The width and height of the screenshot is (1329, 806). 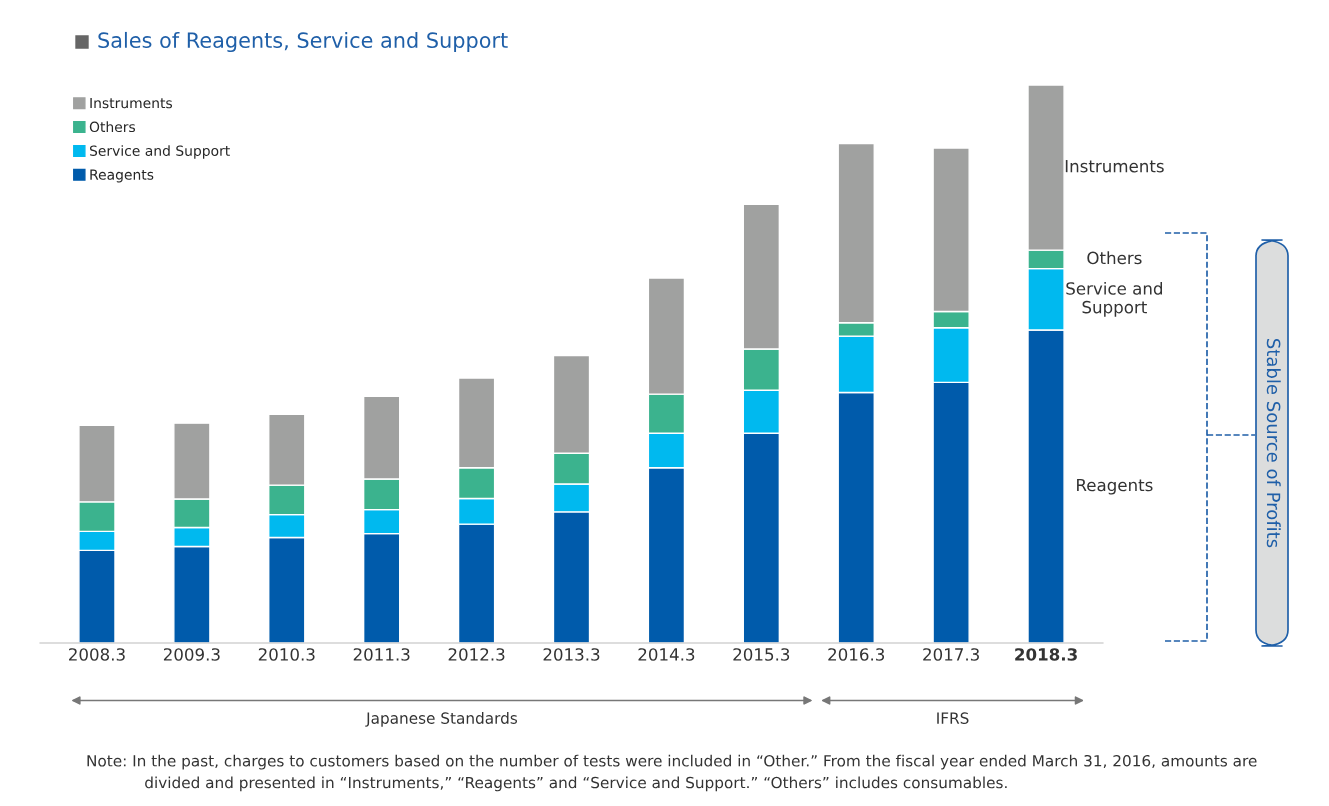 I want to click on x-tick-label: 2010.3, so click(x=286, y=654).